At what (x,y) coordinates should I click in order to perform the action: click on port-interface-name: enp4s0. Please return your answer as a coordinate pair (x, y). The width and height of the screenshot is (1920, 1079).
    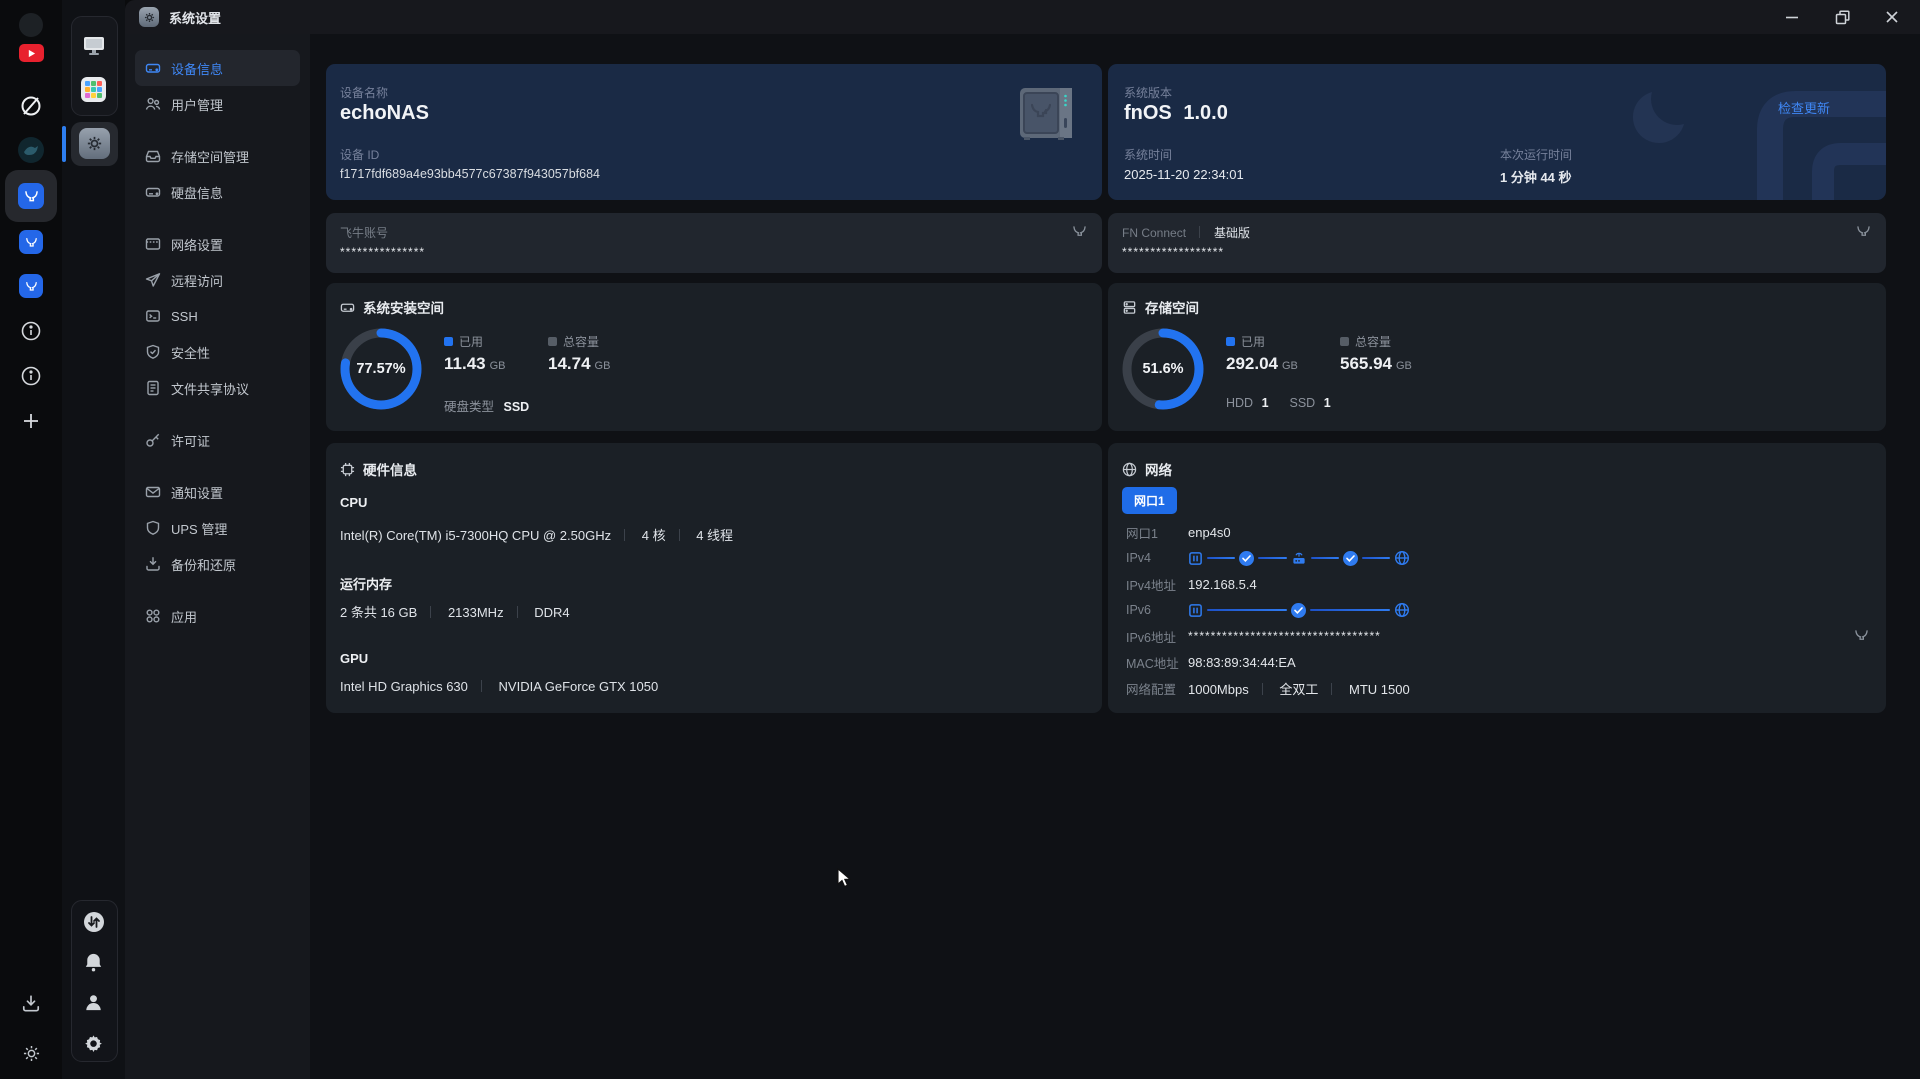
    Looking at the image, I should click on (1209, 532).